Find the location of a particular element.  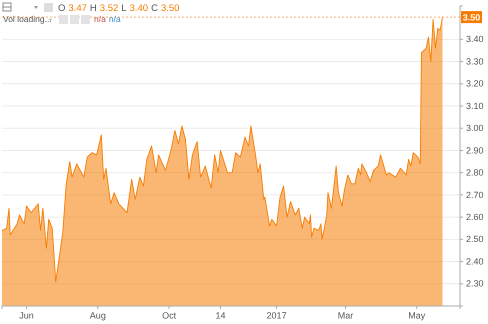

ref-line-label: 3.50 is located at coordinates (471, 17).